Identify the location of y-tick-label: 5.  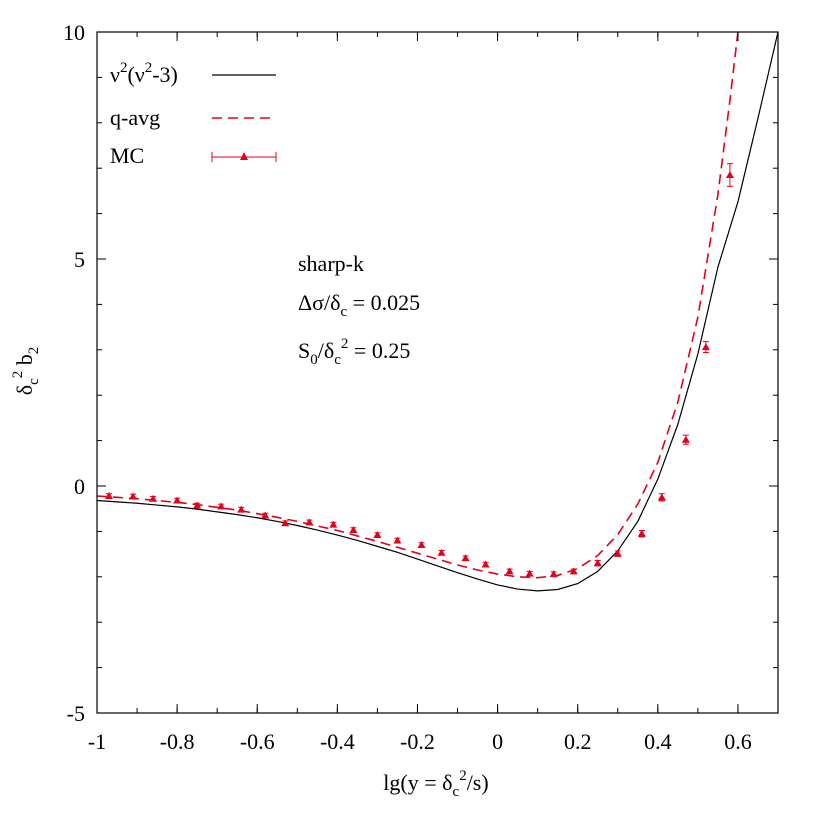
(79, 259).